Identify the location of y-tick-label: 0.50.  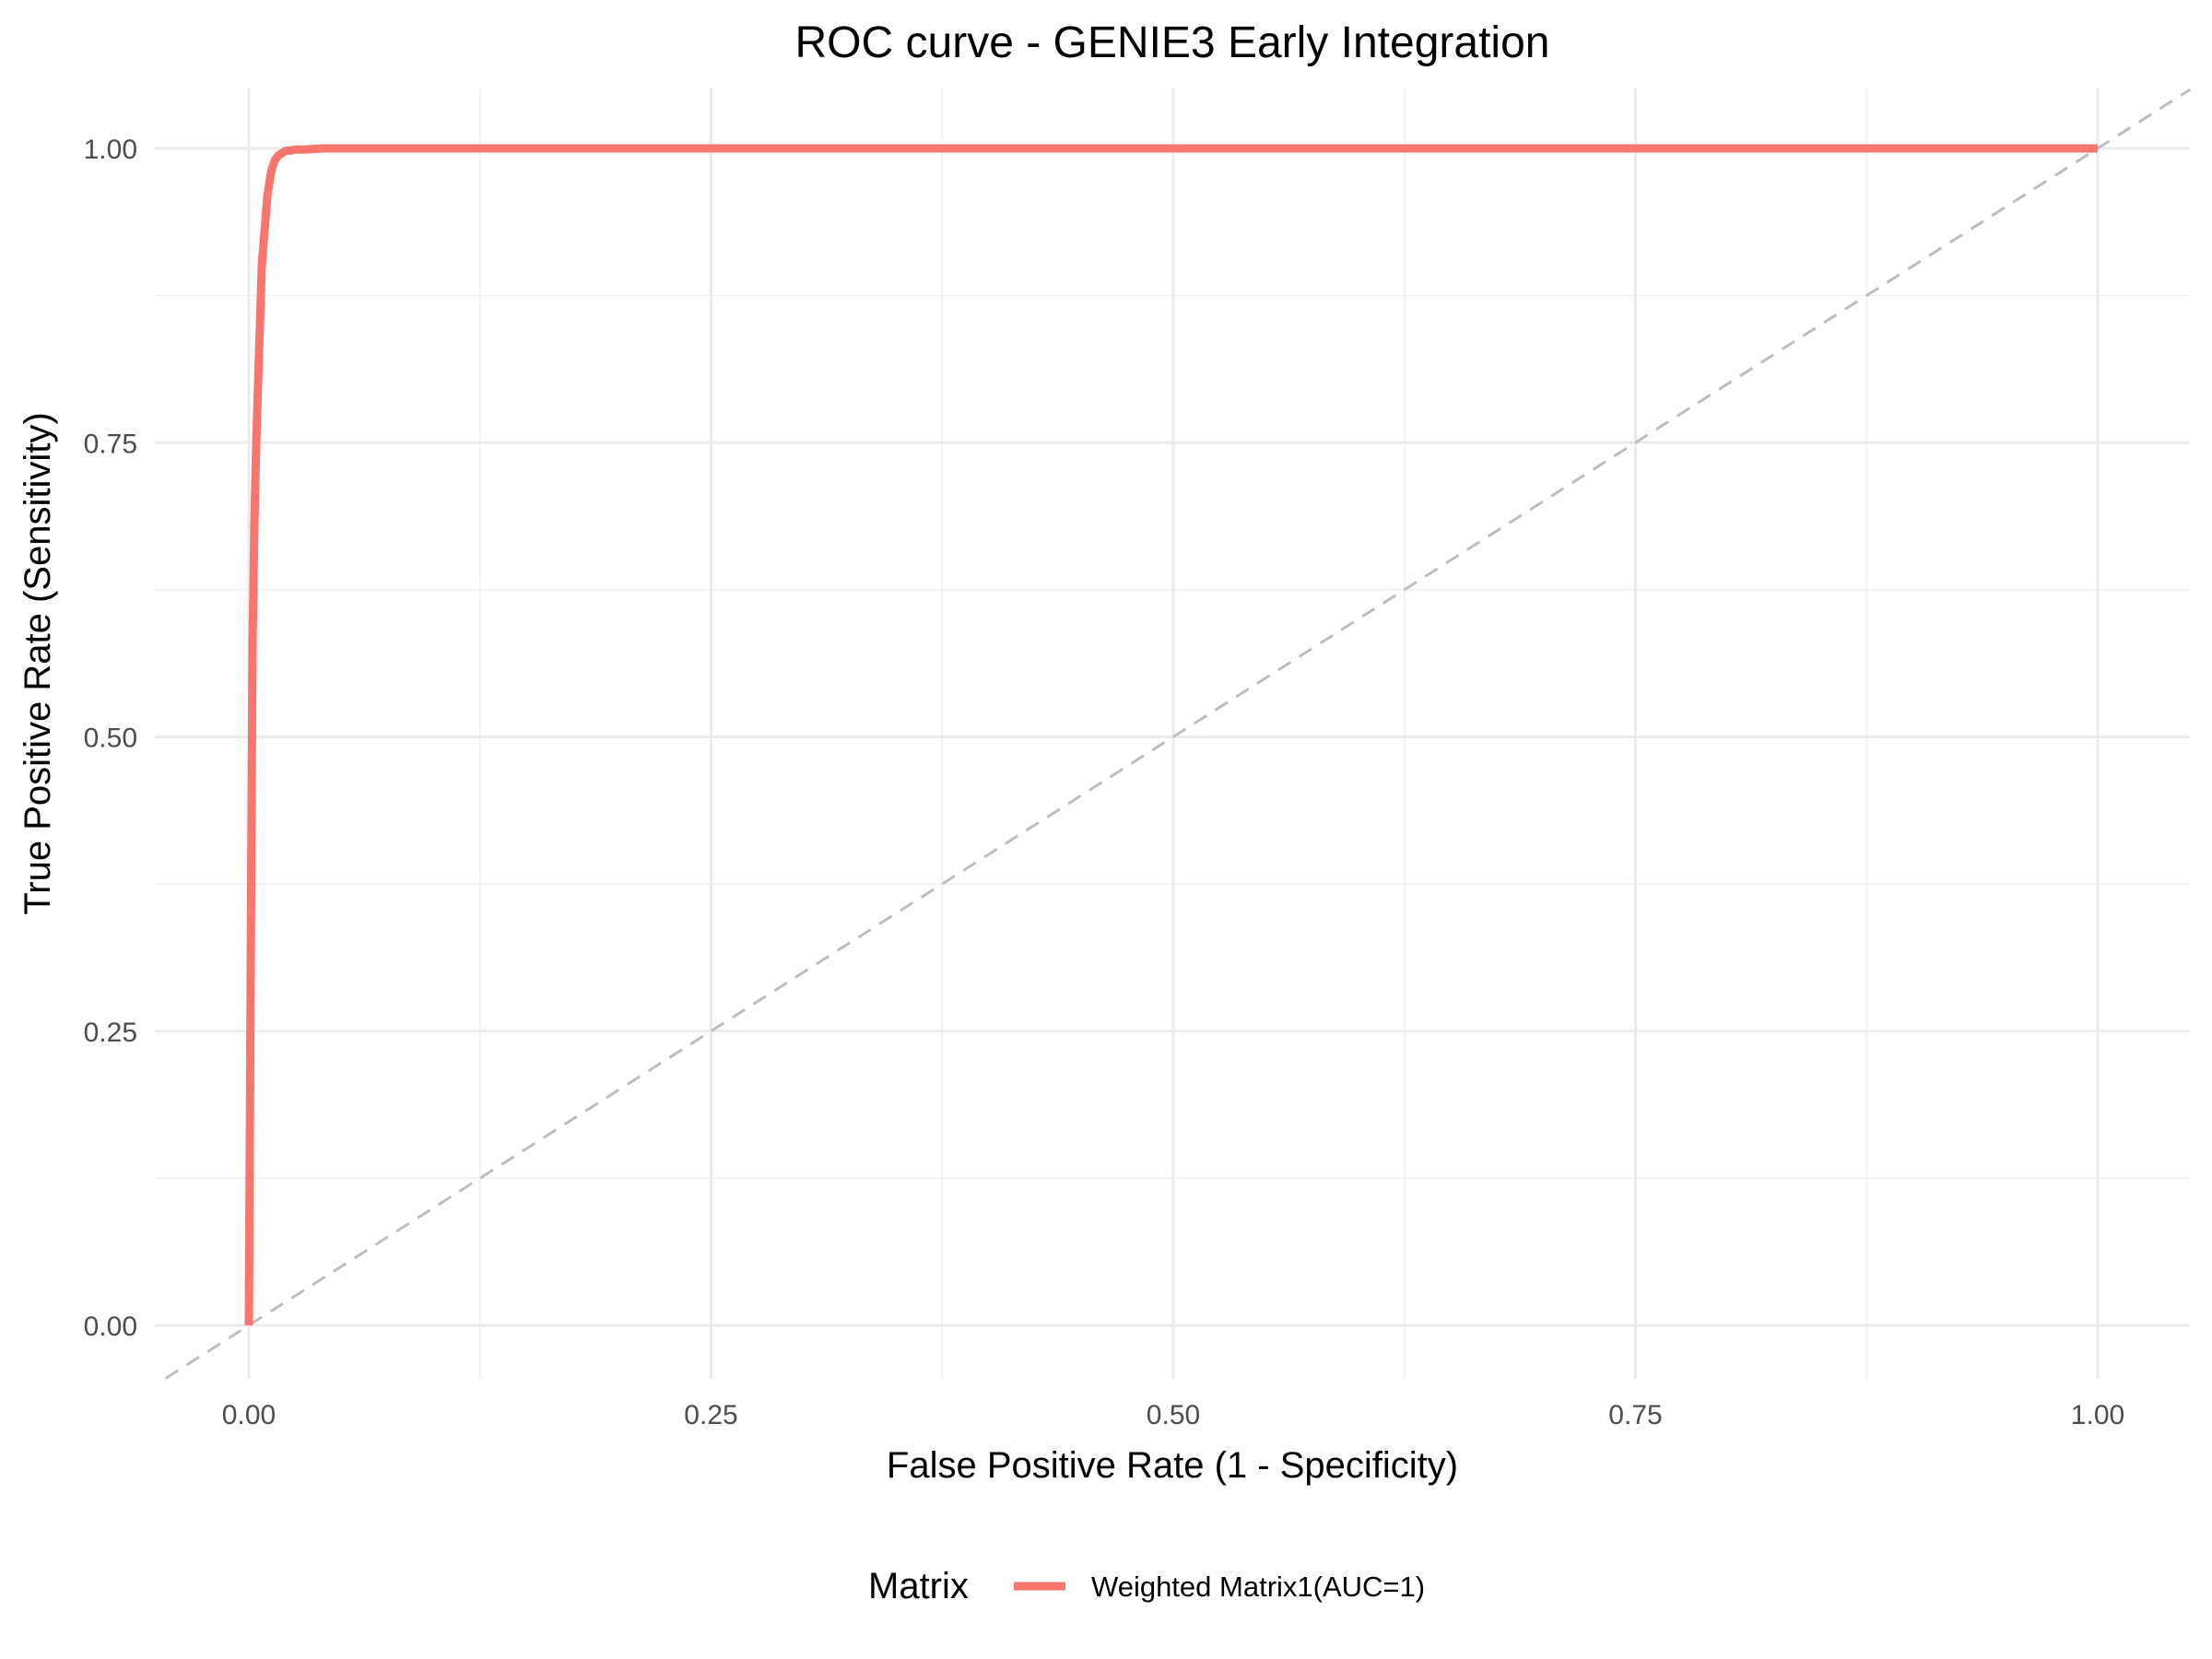
(110, 739).